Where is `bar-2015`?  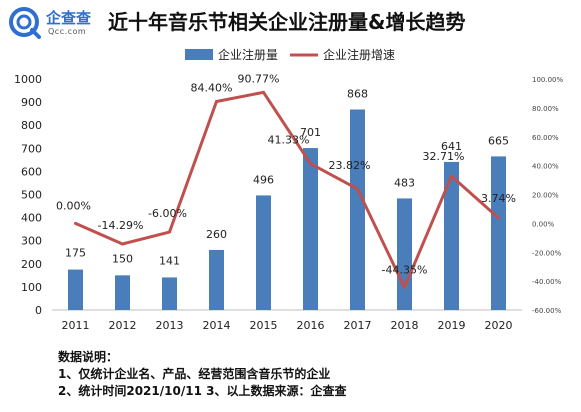
bar-2015 is located at coordinates (263, 252).